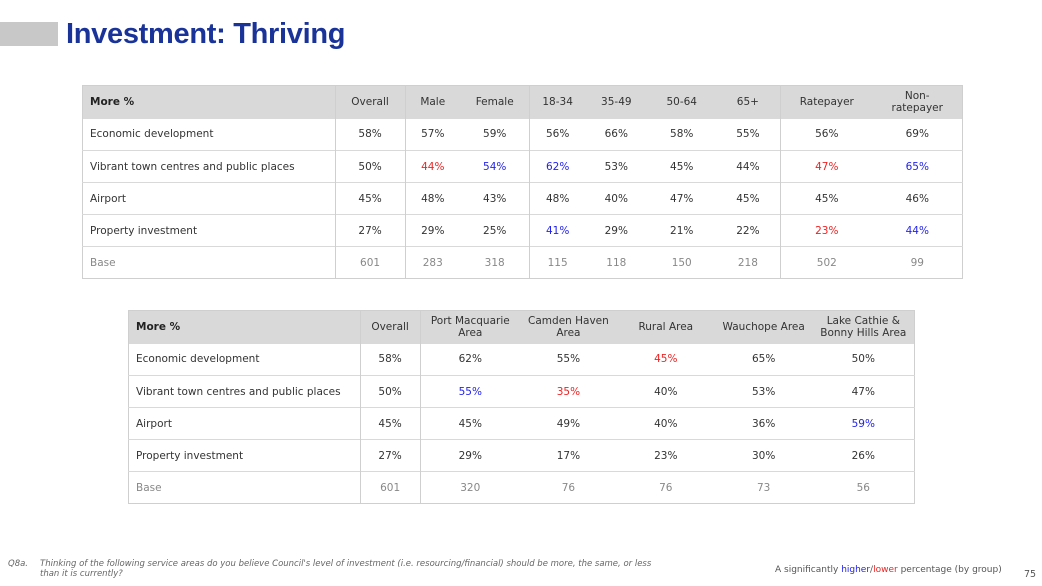  Describe the element at coordinates (856, 570) in the screenshot. I see `legend-higher: higher` at that location.